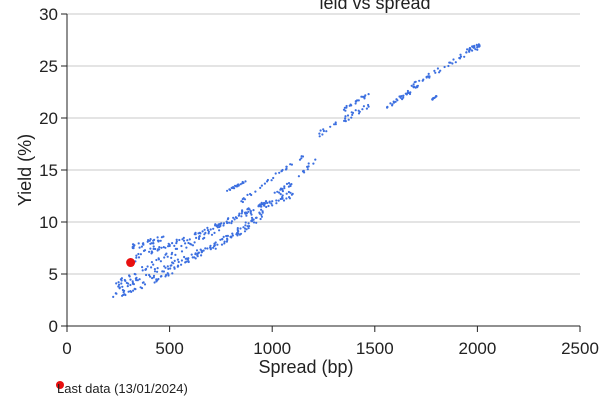 The image size is (616, 399). What do you see at coordinates (48, 14) in the screenshot?
I see `y-tick-label-30: 30` at bounding box center [48, 14].